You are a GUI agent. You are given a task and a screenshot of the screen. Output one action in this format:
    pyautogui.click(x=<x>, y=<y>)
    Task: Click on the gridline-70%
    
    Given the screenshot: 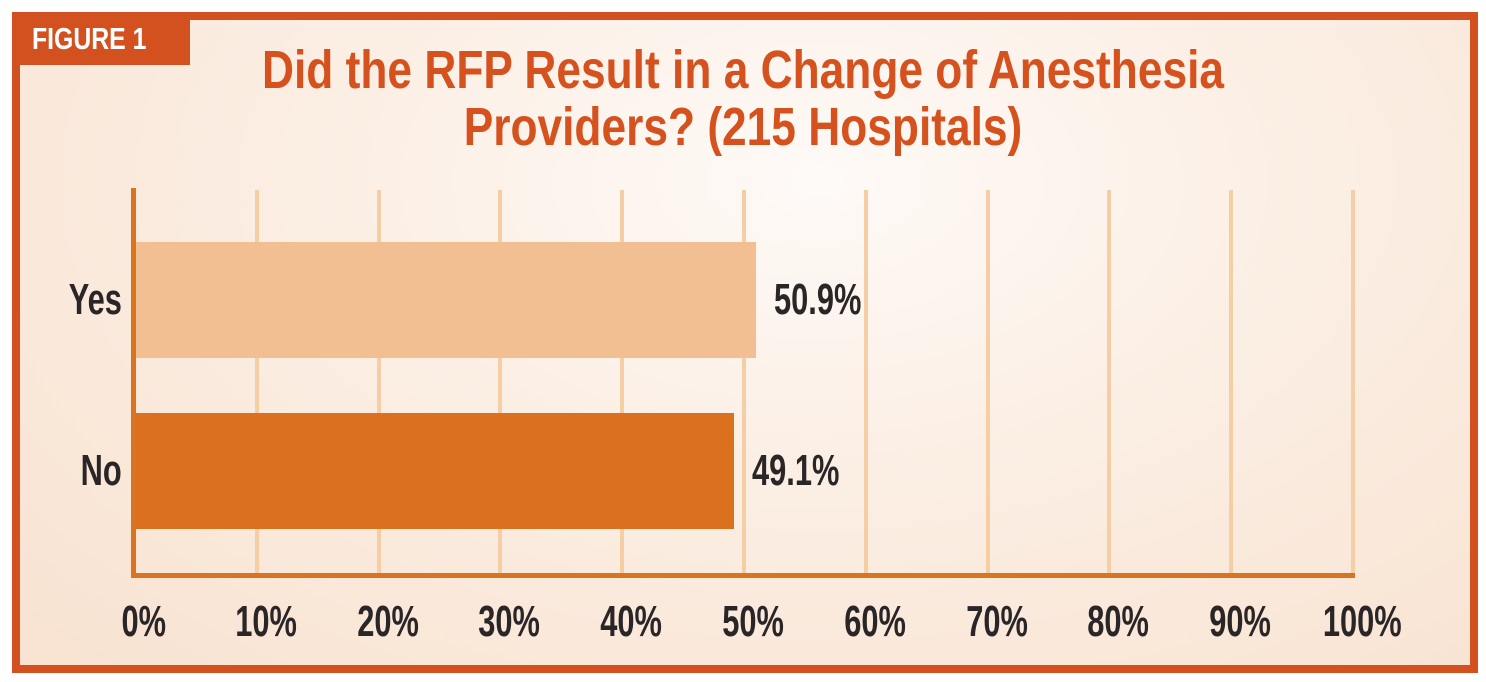 What is the action you would take?
    pyautogui.click(x=987, y=381)
    